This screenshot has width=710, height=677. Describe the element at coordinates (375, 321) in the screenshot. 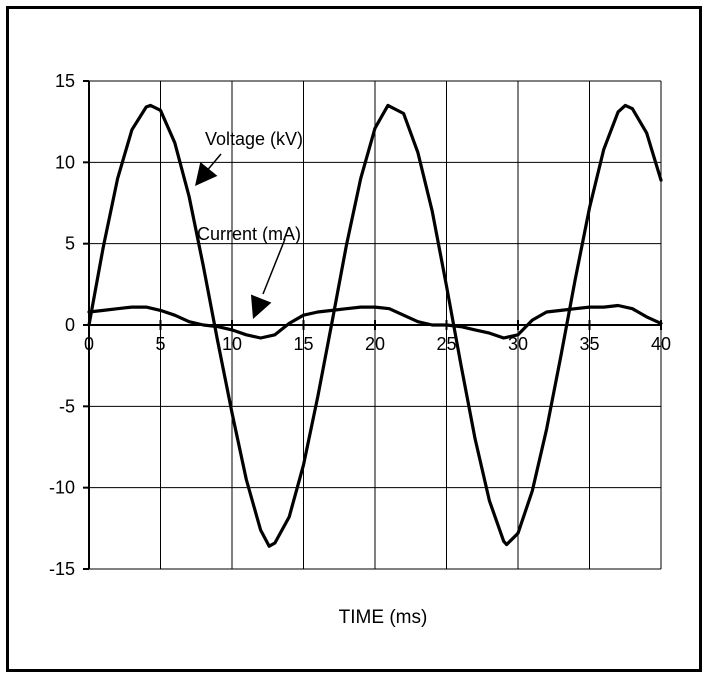

I see `current-series-line` at that location.